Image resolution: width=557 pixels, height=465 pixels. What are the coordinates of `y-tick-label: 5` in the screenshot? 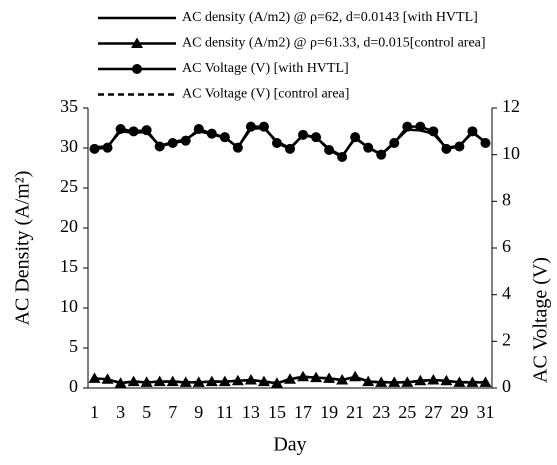 It's located at (73, 346).